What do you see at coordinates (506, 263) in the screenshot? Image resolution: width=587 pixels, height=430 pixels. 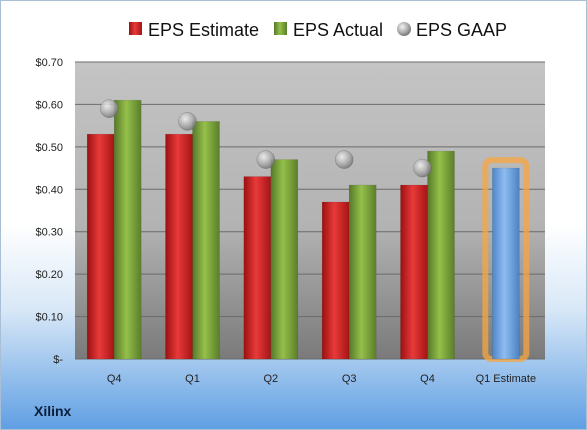 I see `estimate-bar` at bounding box center [506, 263].